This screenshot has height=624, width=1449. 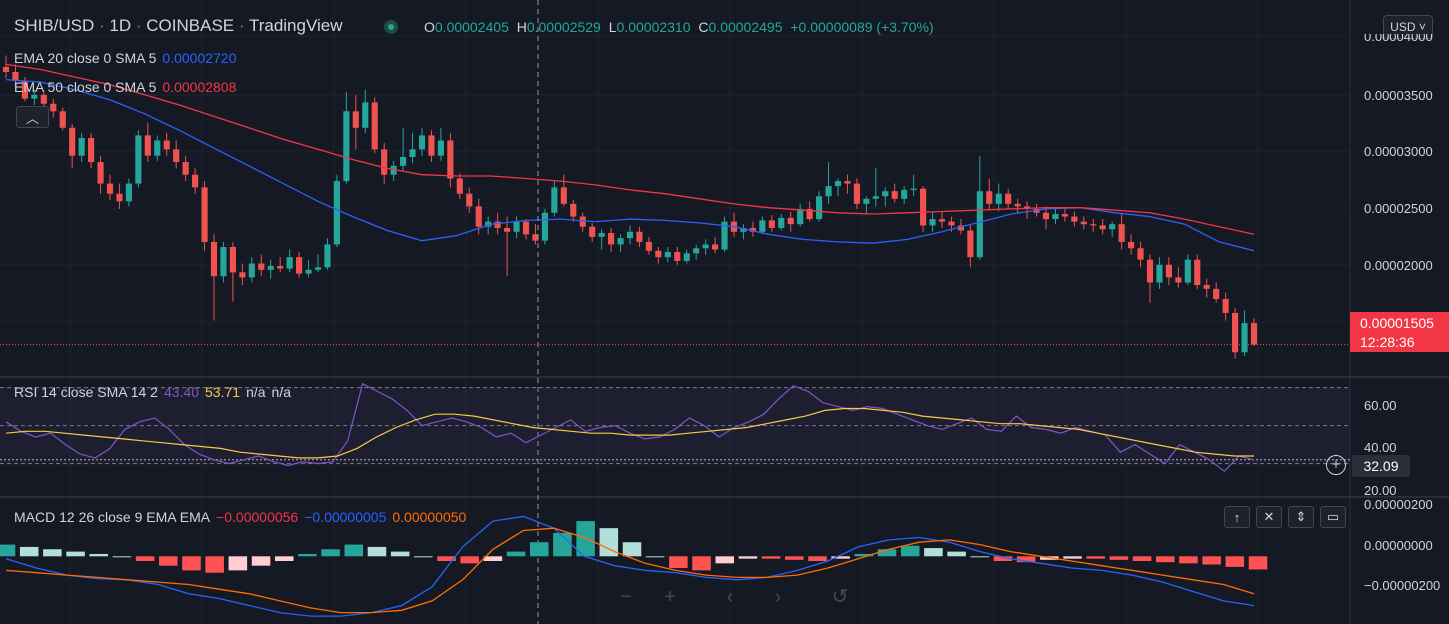 I want to click on nav-glyph: ↺, so click(x=840, y=597).